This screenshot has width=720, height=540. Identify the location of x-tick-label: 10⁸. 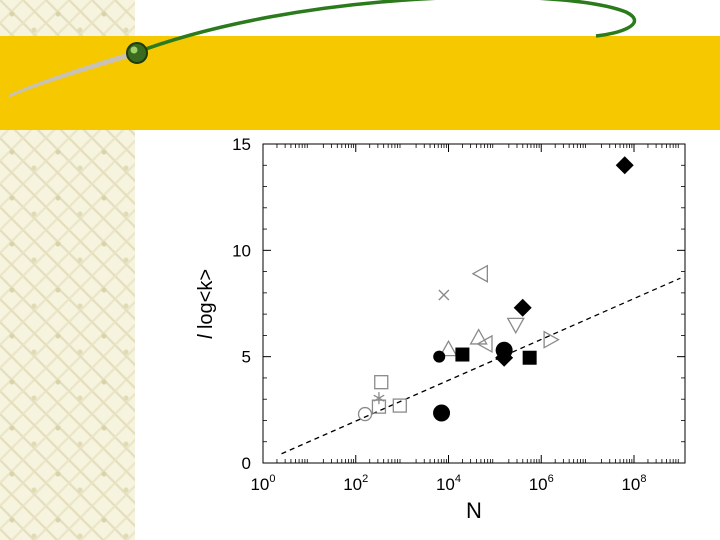
(633, 483).